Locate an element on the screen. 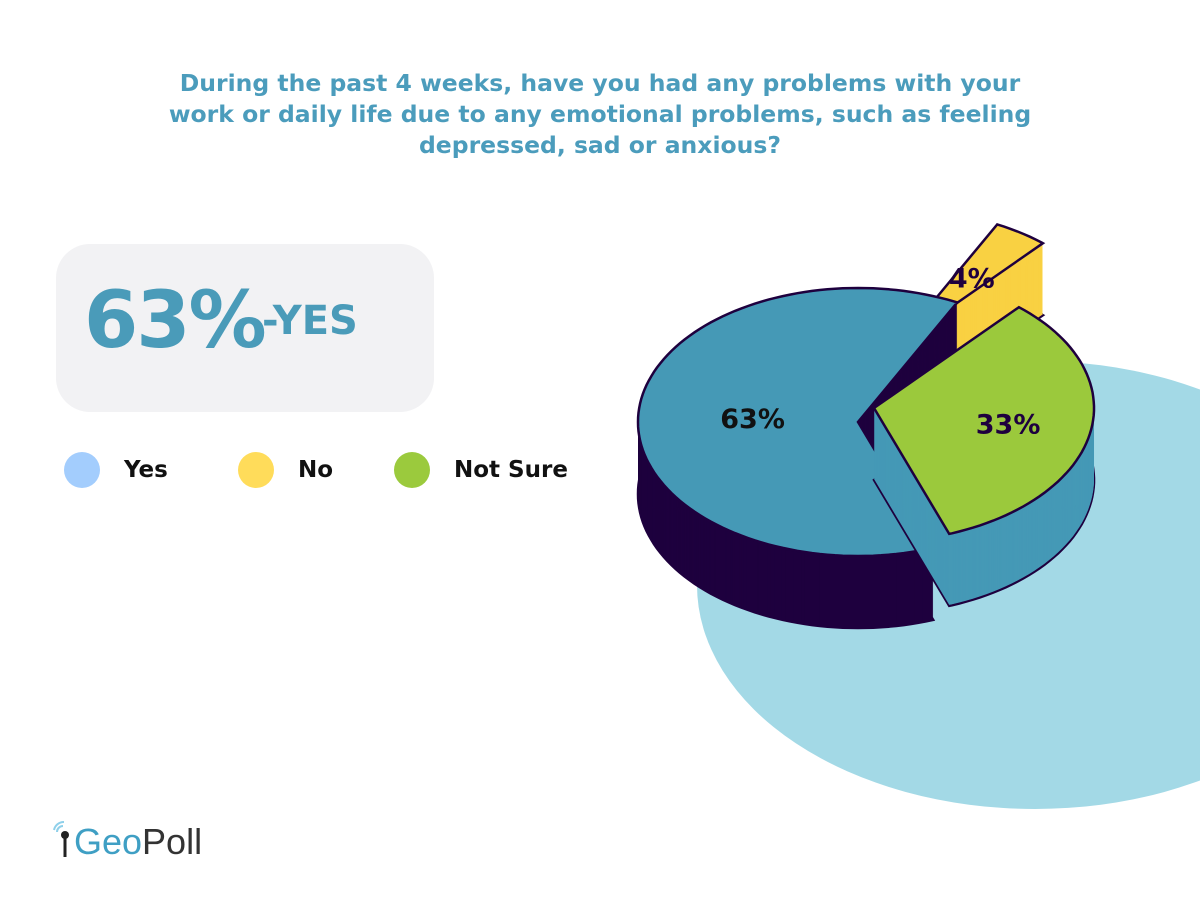 The width and height of the screenshot is (1200, 900). legend-dot-not-sure is located at coordinates (412, 470).